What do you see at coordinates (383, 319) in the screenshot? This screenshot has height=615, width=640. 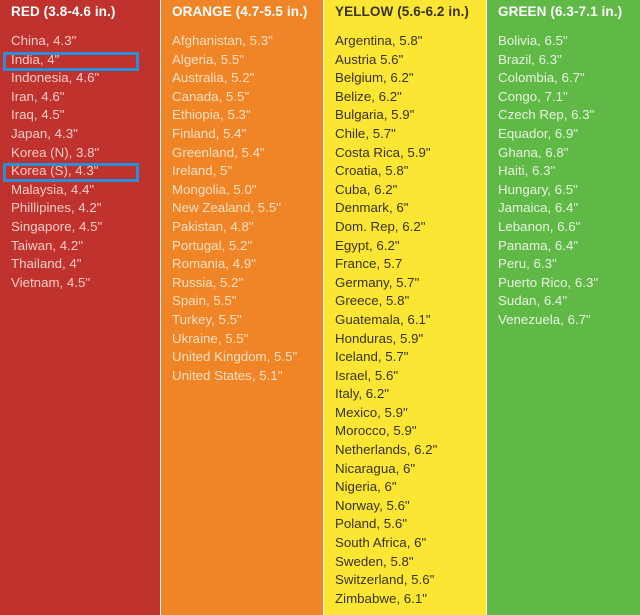 I see `country-entry: Guatemala, 6.1"` at bounding box center [383, 319].